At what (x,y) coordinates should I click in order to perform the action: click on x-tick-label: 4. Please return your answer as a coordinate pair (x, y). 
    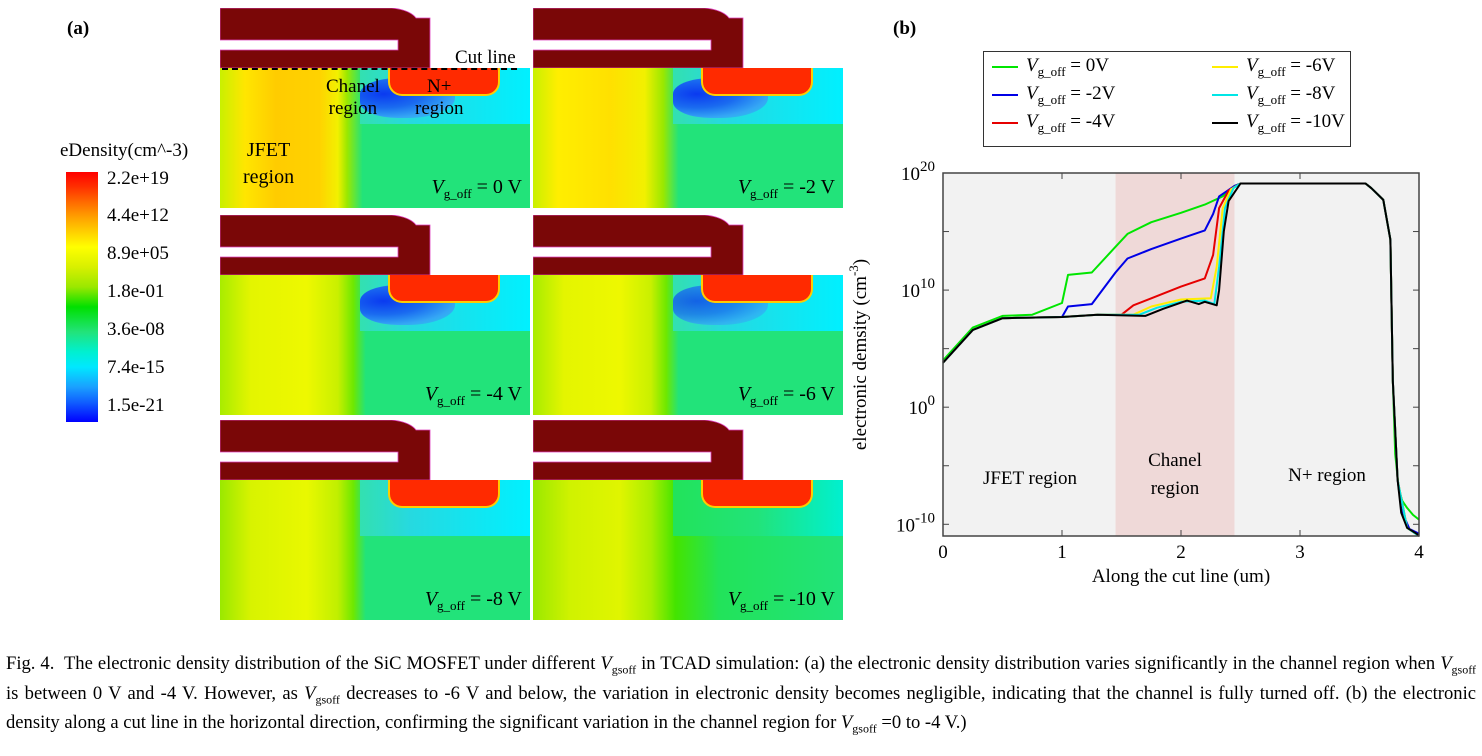
    Looking at the image, I should click on (1419, 552).